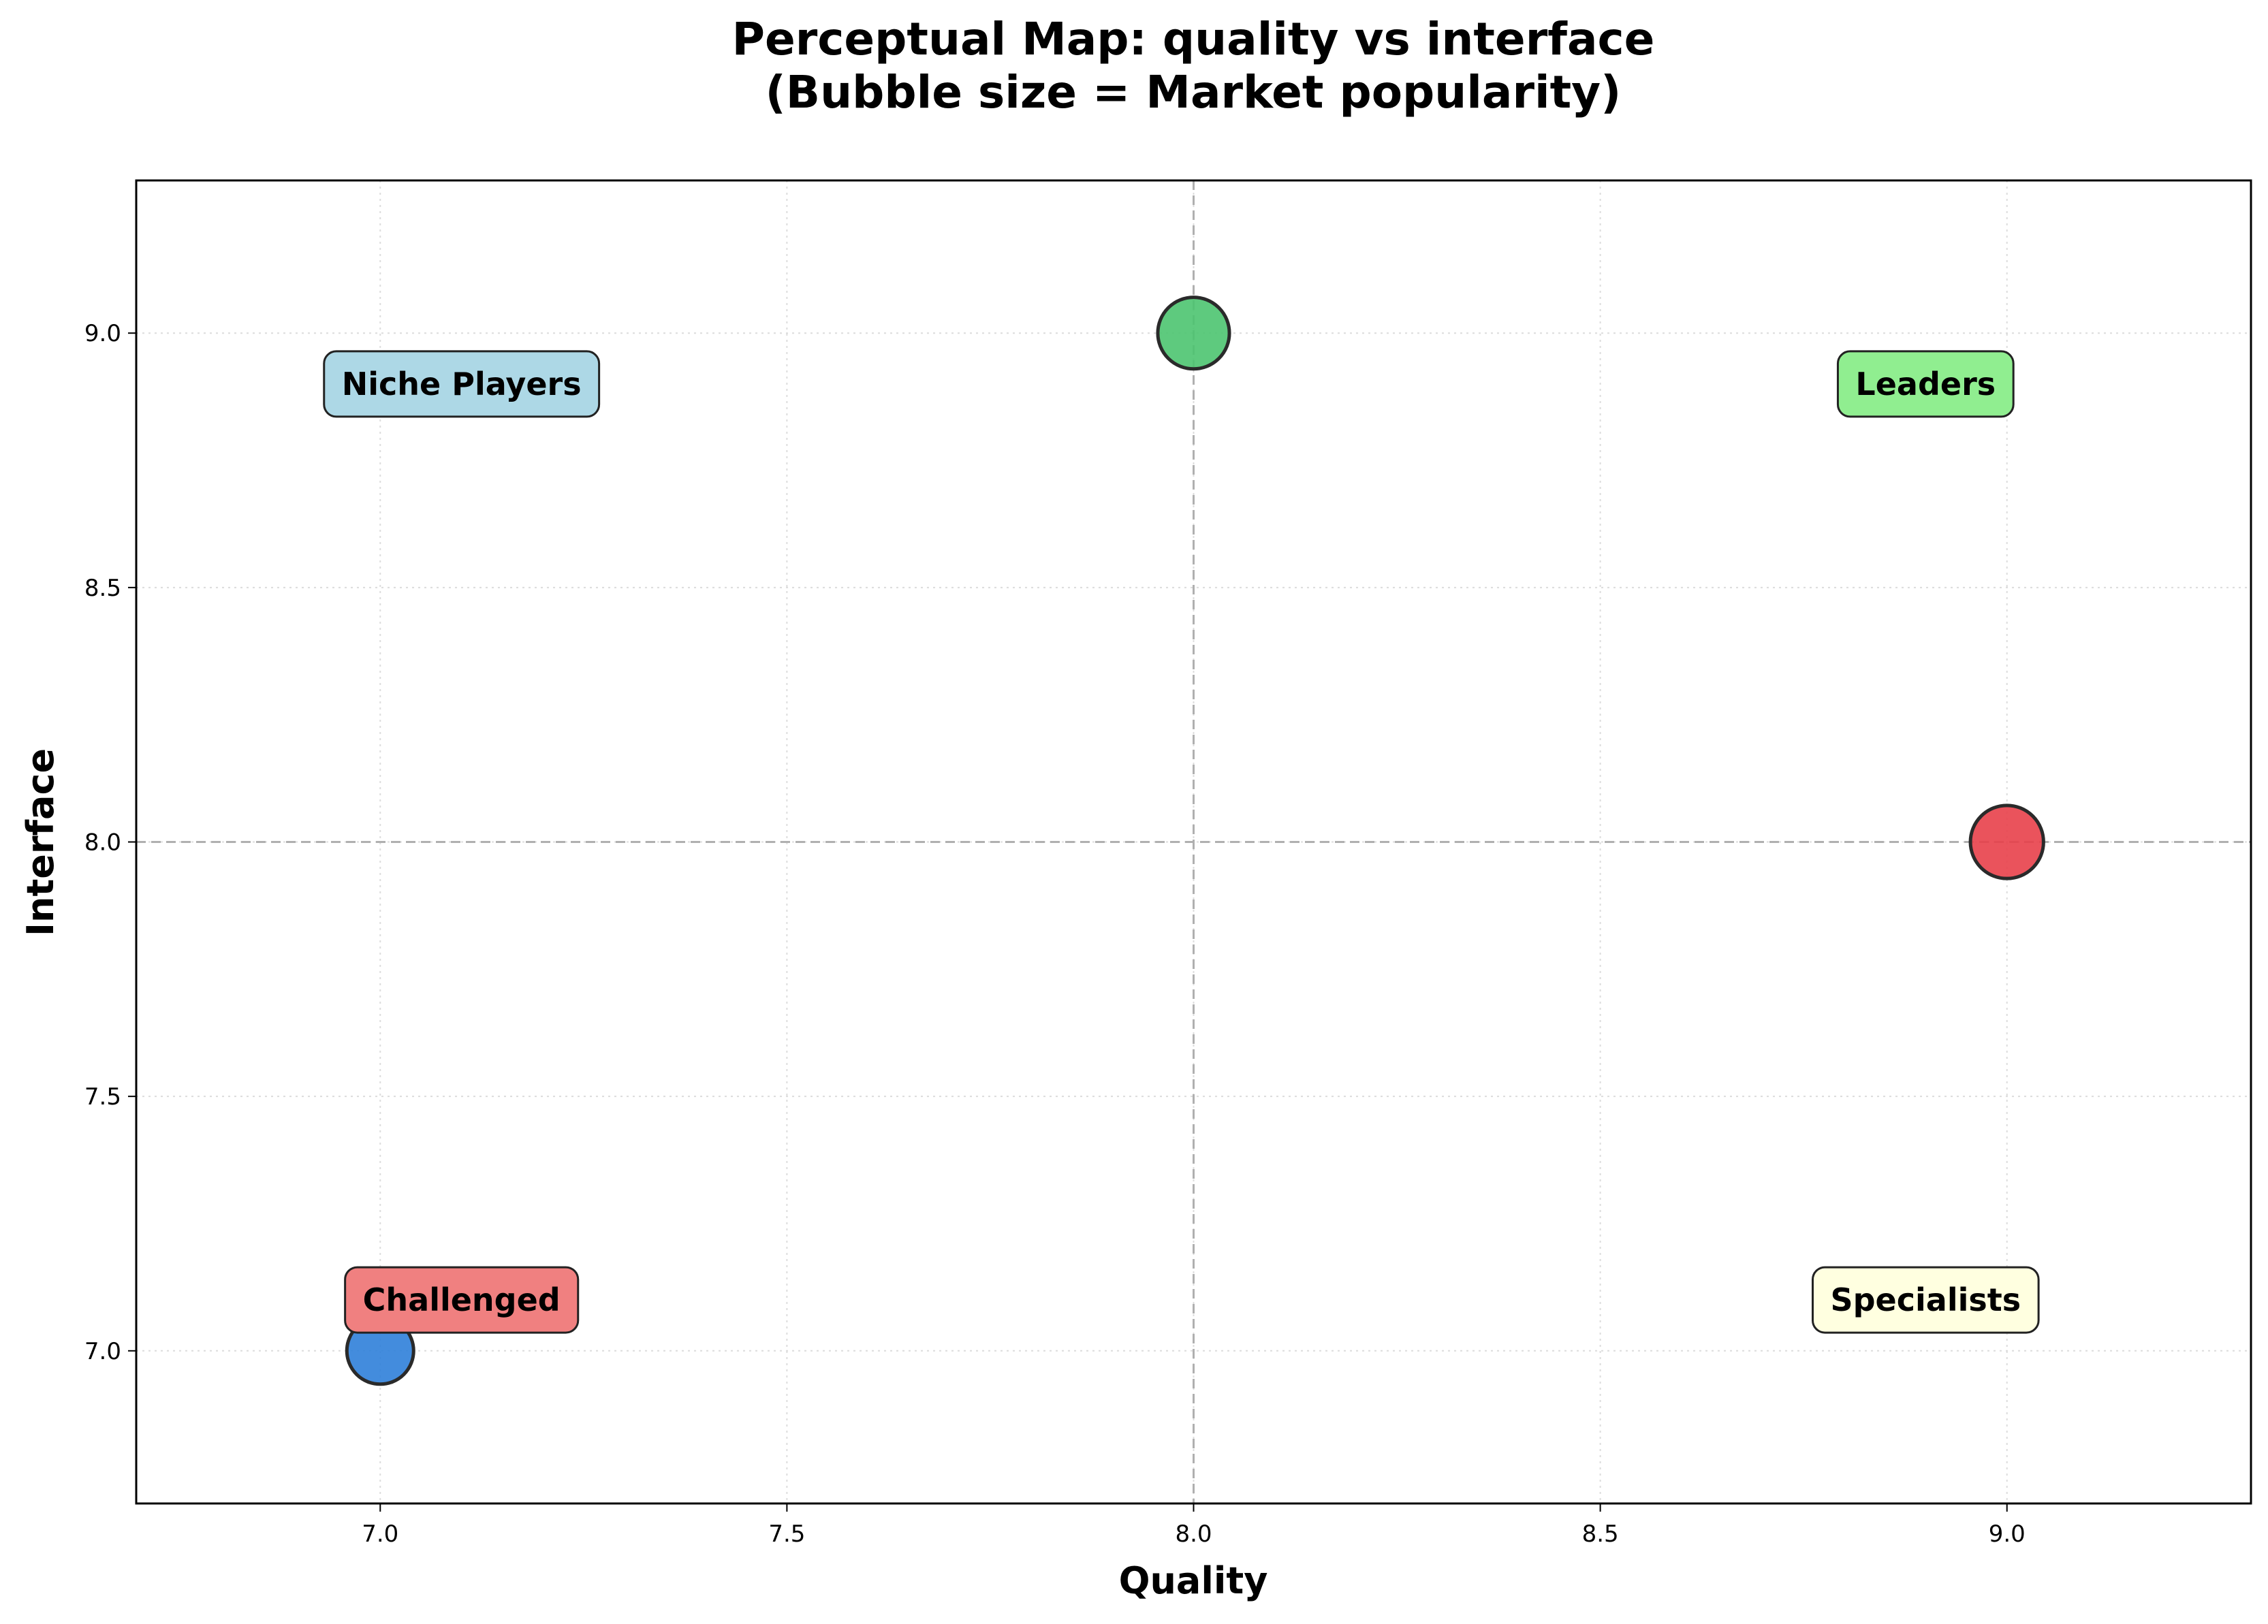 The image size is (2268, 1624). I want to click on quadrant-label-text: Niche Players, so click(462, 384).